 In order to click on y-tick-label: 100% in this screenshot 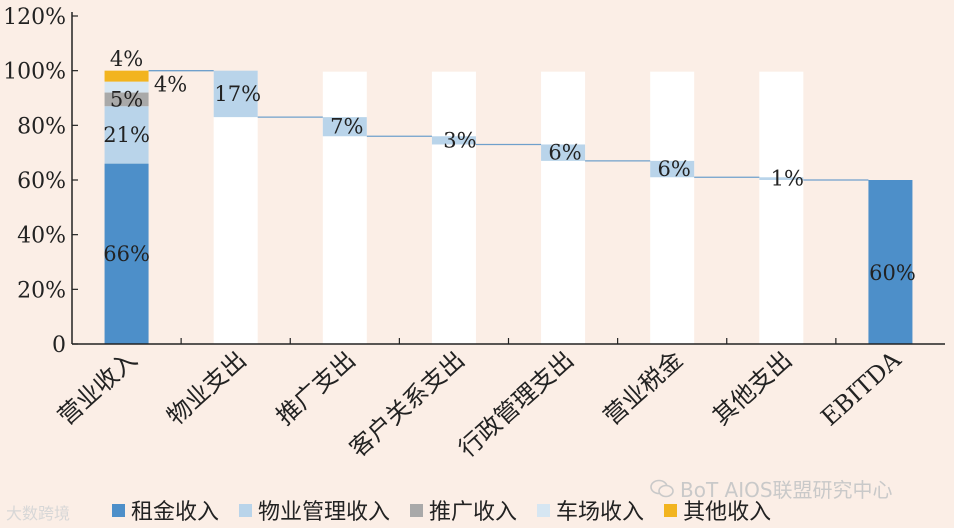, I will do `click(34, 72)`.